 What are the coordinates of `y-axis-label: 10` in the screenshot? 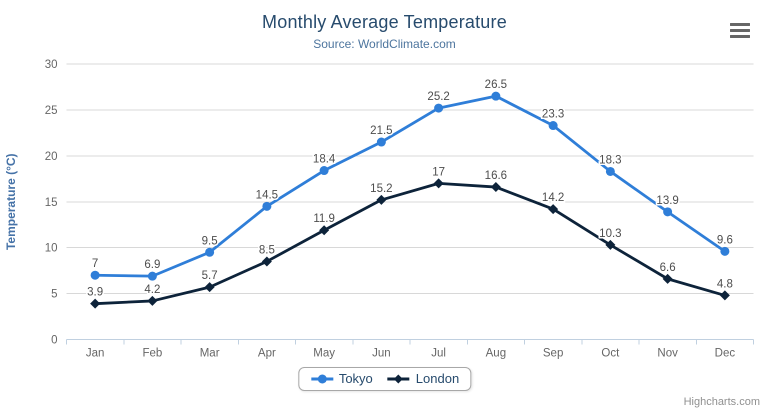 It's located at (51, 249).